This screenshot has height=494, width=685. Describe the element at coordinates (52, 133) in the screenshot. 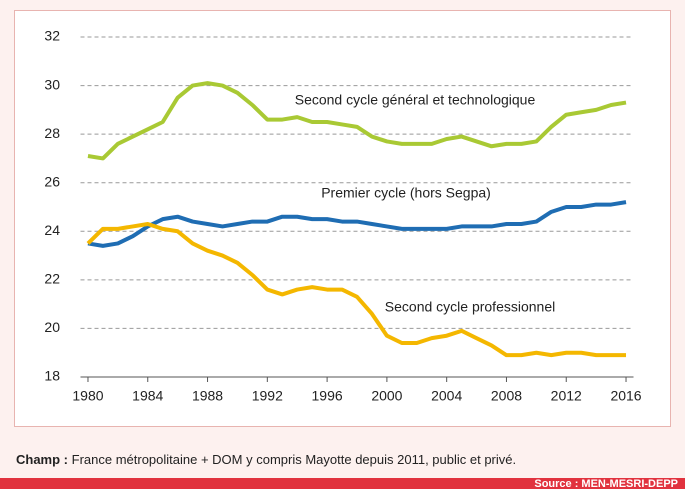

I see `y-tick-label: 28` at that location.